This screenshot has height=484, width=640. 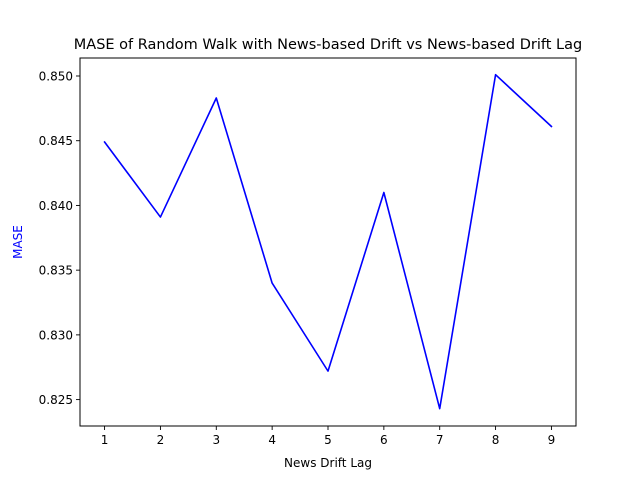 What do you see at coordinates (56, 141) in the screenshot?
I see `y-tick-label: 0.845` at bounding box center [56, 141].